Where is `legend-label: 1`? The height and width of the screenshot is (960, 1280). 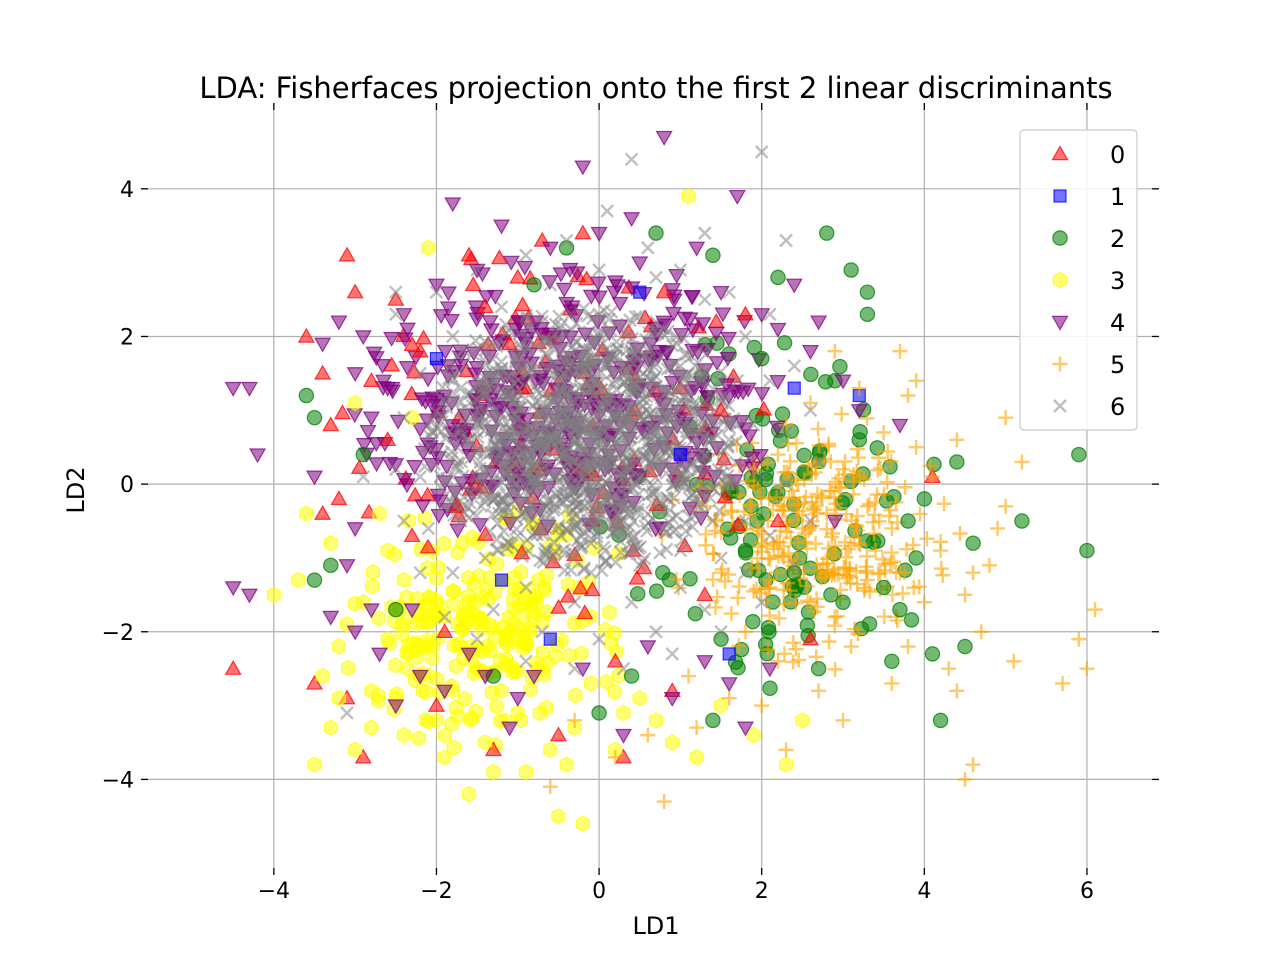 legend-label: 1 is located at coordinates (1117, 197).